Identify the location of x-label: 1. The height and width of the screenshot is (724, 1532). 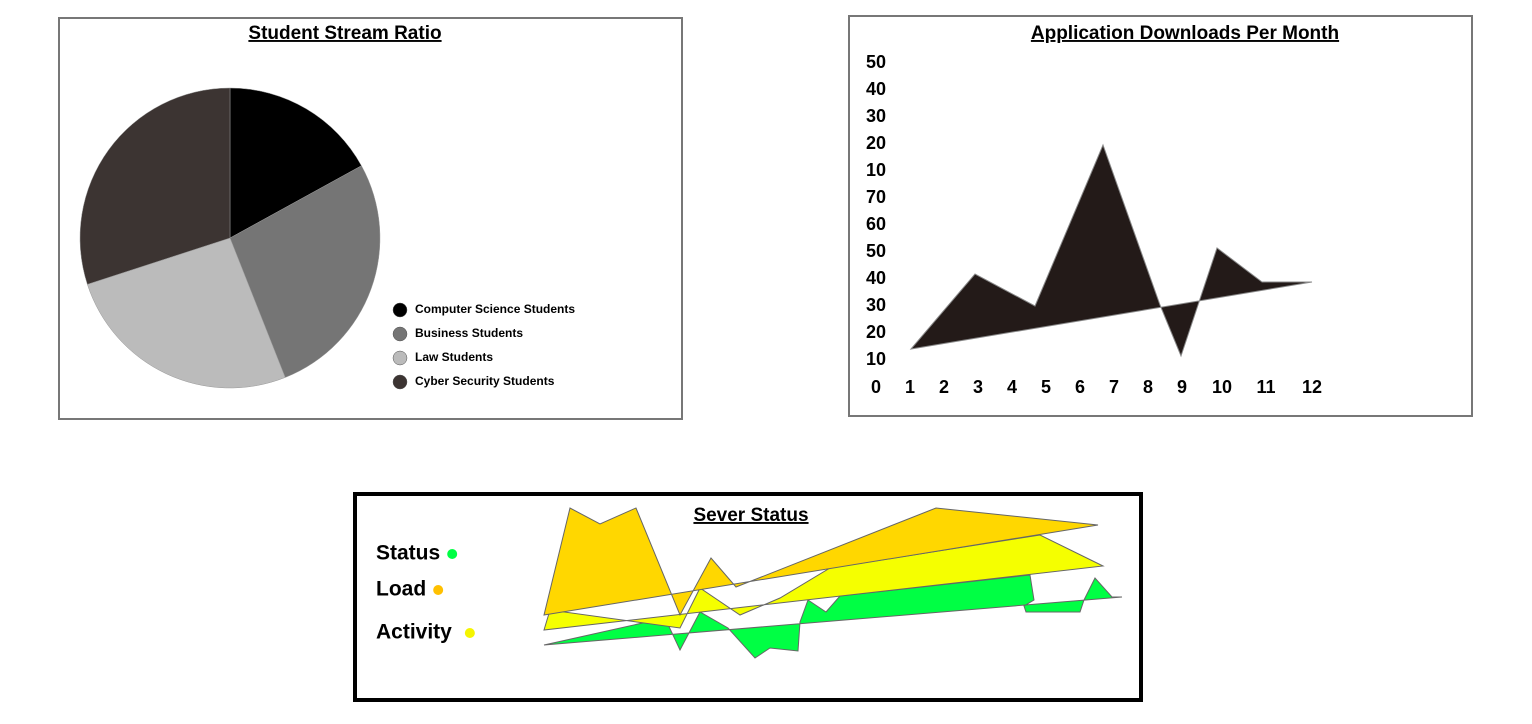
(910, 387).